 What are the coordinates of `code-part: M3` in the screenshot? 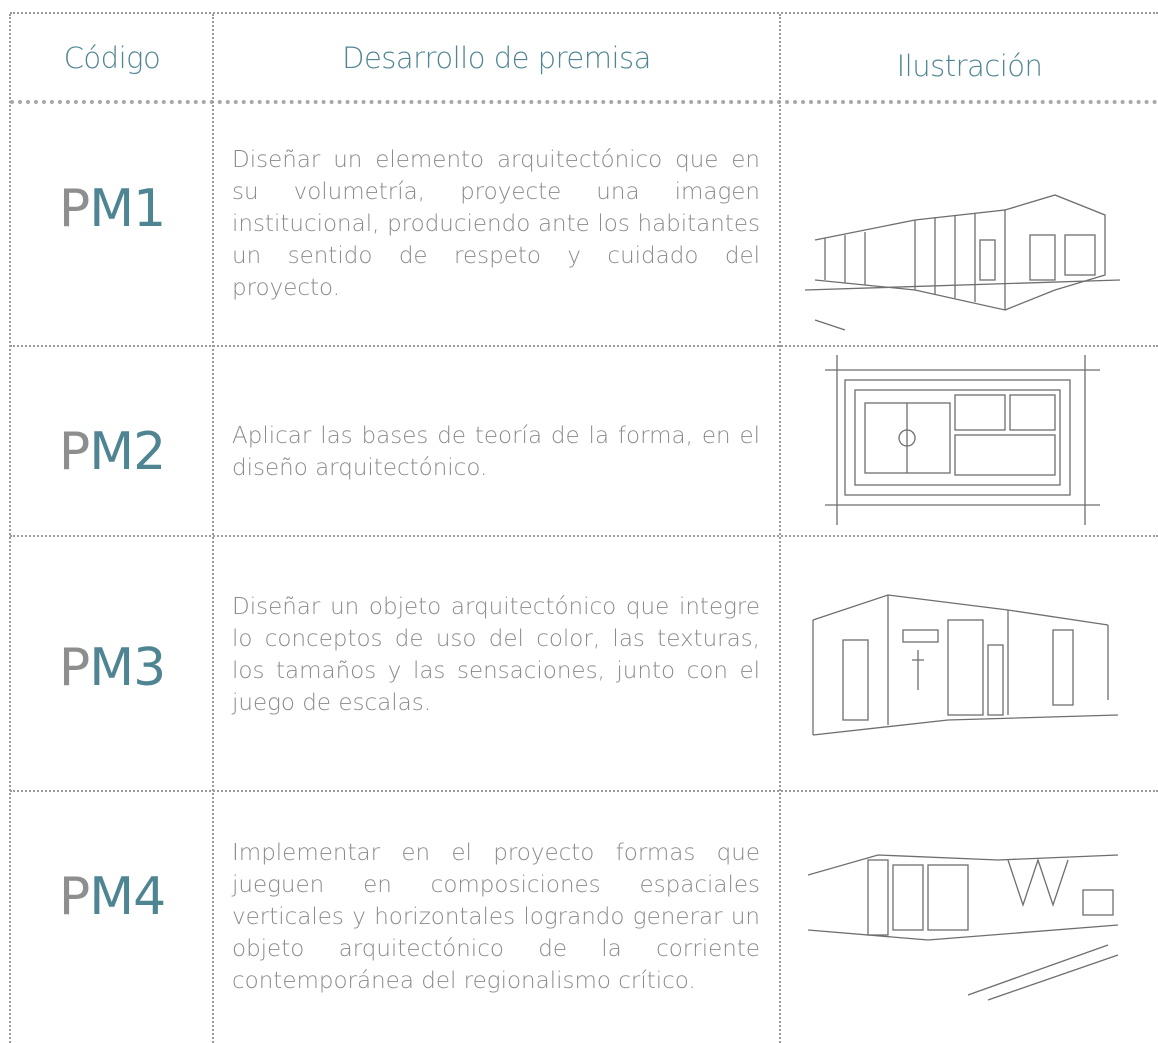 It's located at (127, 668).